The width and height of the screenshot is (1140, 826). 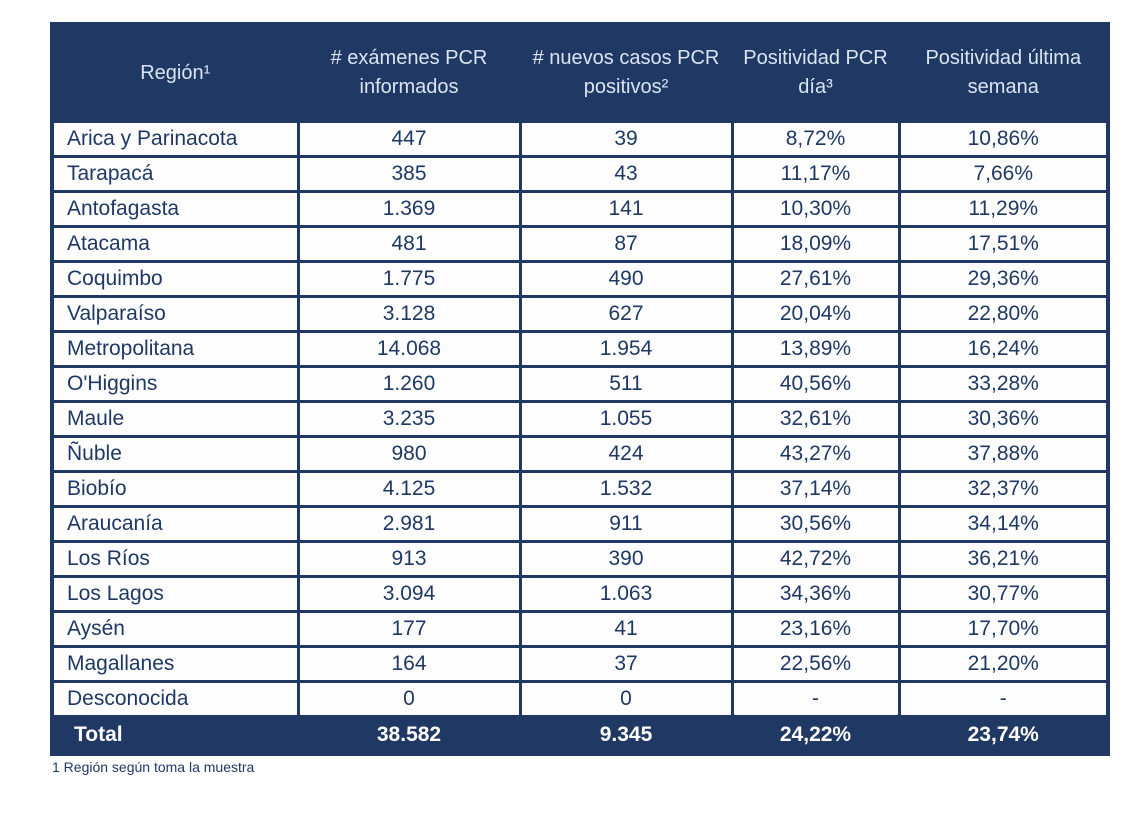 I want to click on table-footer: Total 38.582 9.345 24,22% 23,74%, so click(x=580, y=735).